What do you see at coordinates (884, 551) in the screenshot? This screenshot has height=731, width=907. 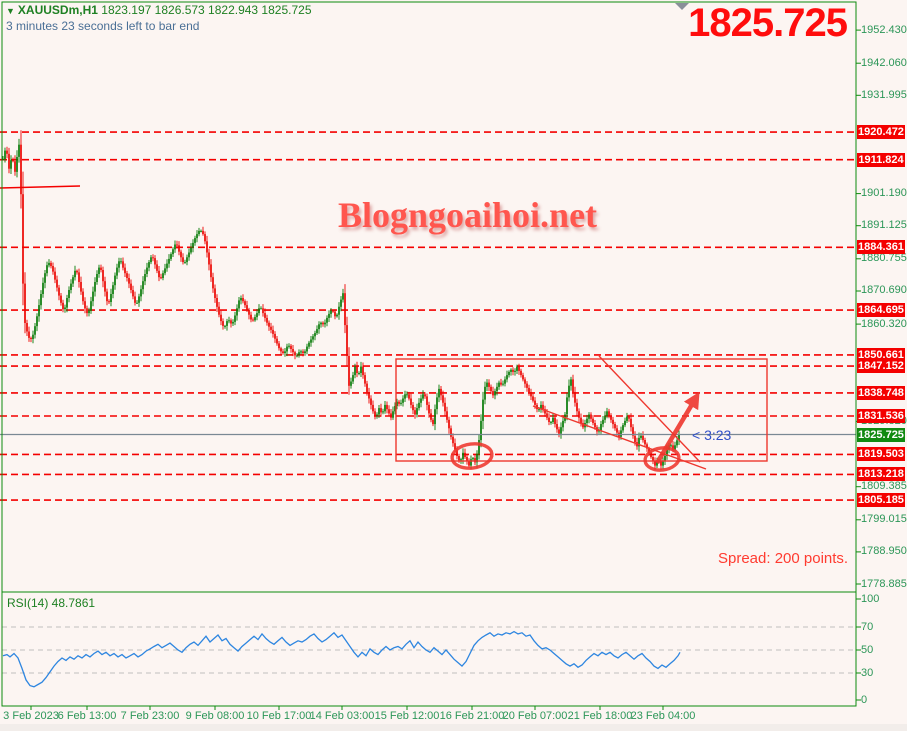 I see `price-axis-label: 1788.950` at bounding box center [884, 551].